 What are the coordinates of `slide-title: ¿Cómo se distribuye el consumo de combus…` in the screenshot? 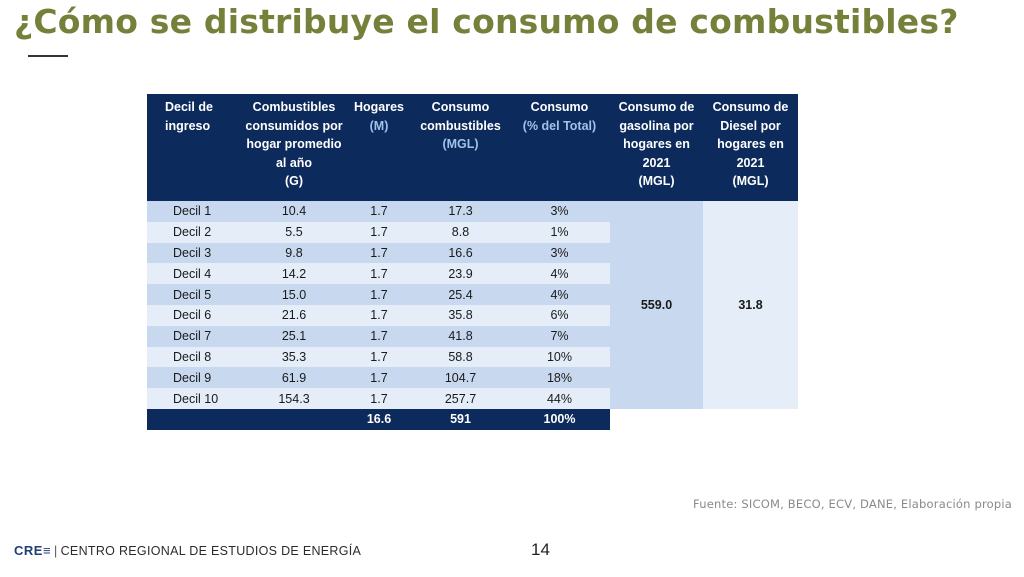 It's located at (486, 21).